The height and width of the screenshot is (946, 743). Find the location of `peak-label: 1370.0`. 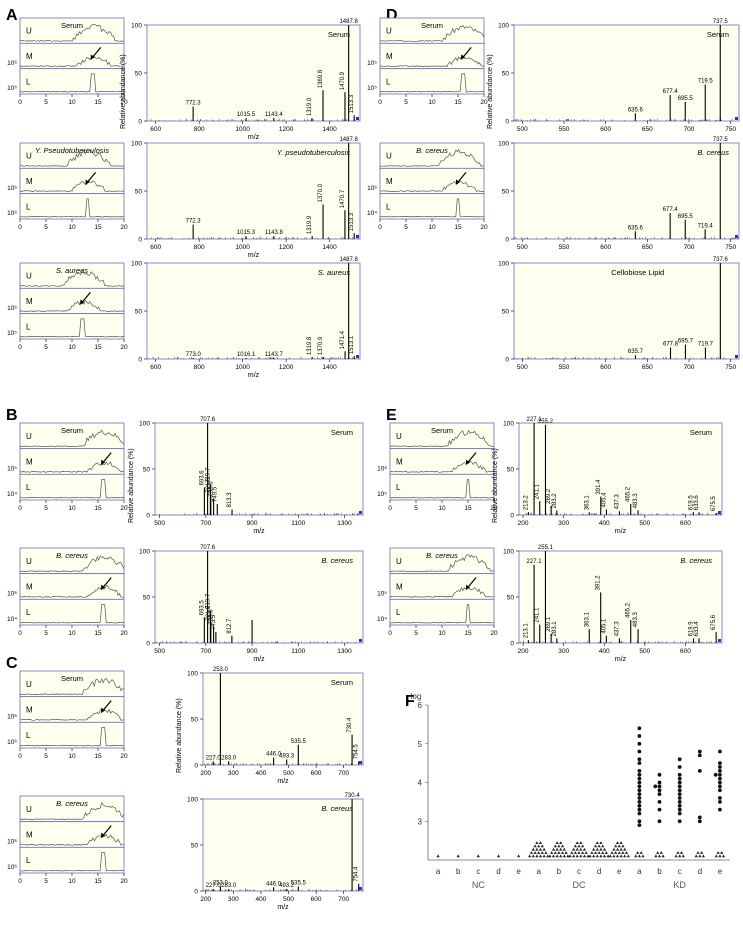

peak-label: 1370.0 is located at coordinates (321, 192).